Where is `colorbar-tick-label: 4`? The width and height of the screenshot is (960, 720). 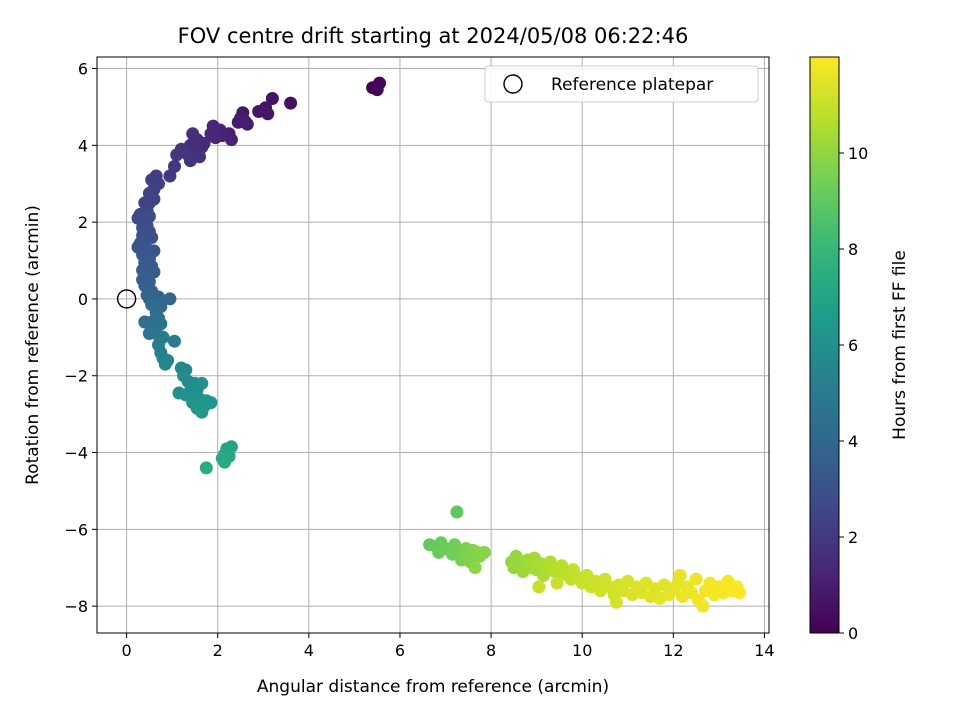
colorbar-tick-label: 4 is located at coordinates (853, 441).